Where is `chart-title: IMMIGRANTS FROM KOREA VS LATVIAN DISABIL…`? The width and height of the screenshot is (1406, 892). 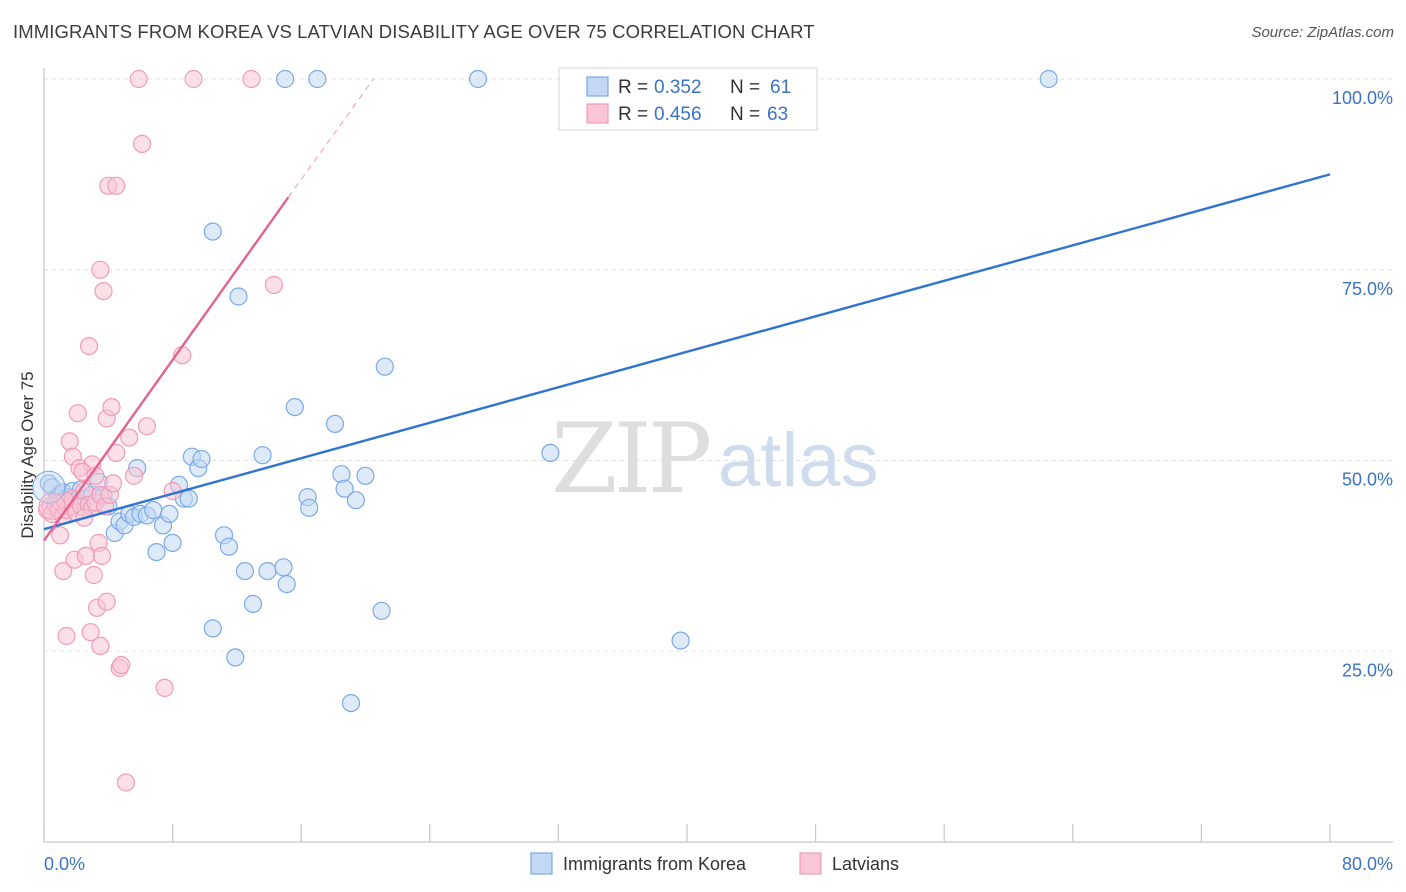
chart-title: IMMIGRANTS FROM KOREA VS LATVIAN DISABIL… is located at coordinates (414, 31).